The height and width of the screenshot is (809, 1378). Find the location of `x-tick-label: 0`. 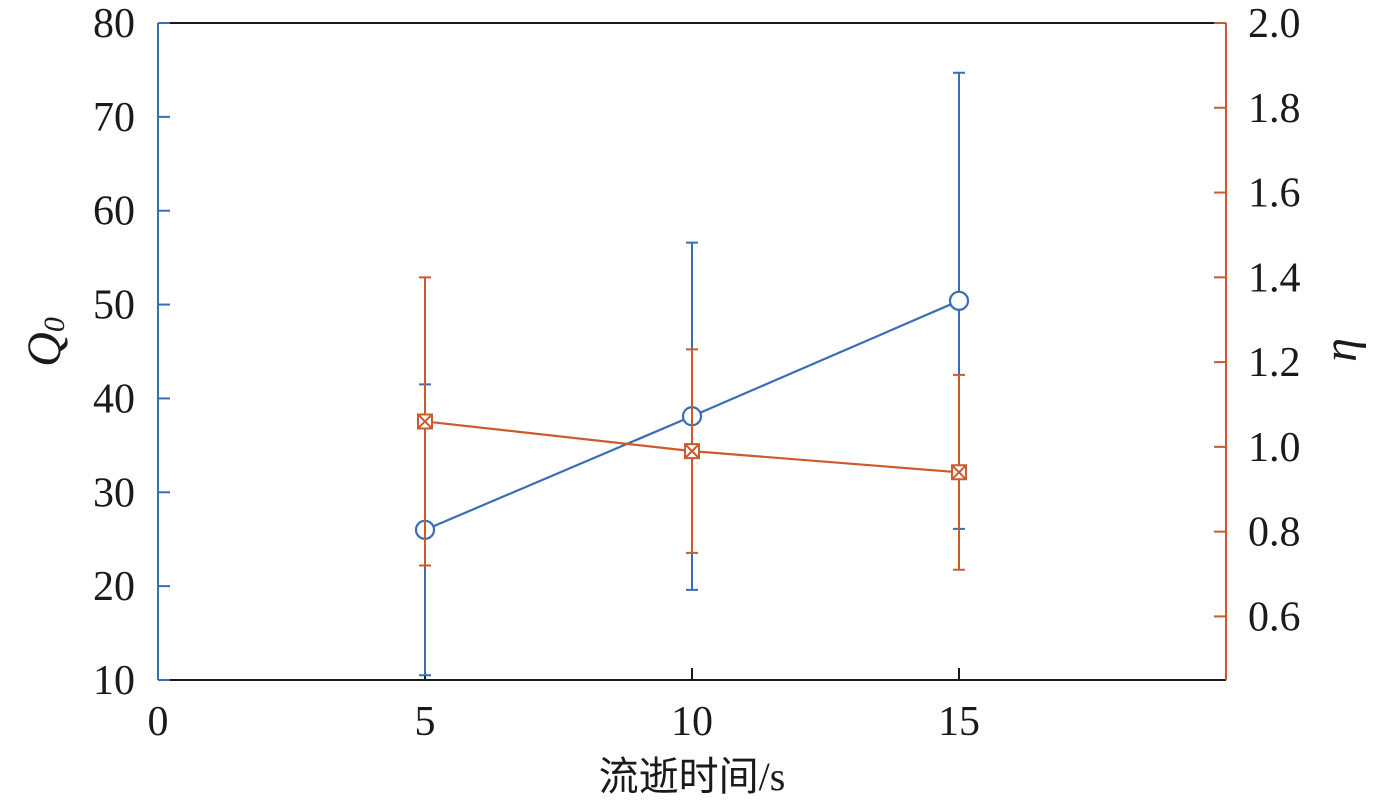

x-tick-label: 0 is located at coordinates (158, 722).